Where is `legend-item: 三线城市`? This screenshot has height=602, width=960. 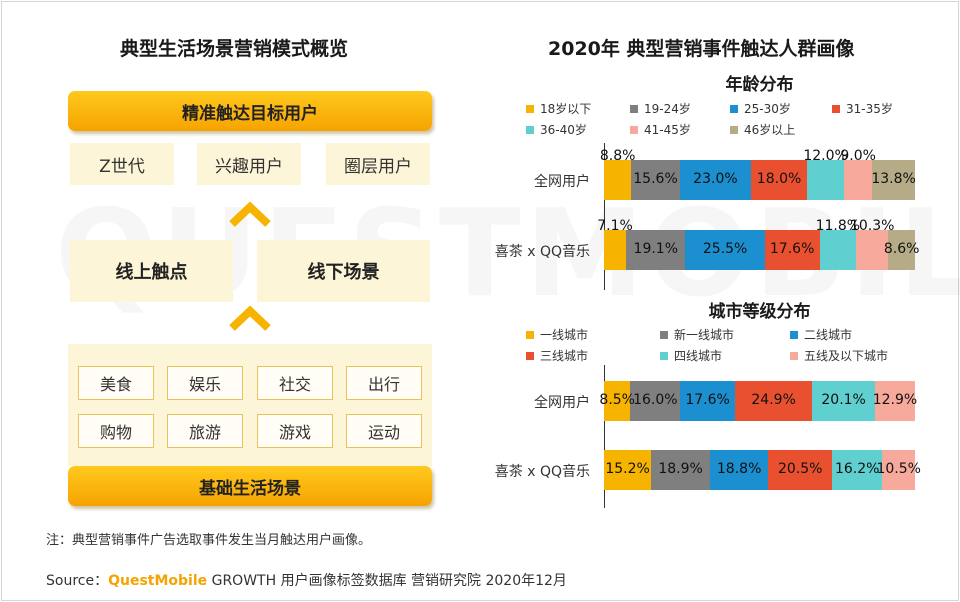 legend-item: 三线城市 is located at coordinates (557, 355).